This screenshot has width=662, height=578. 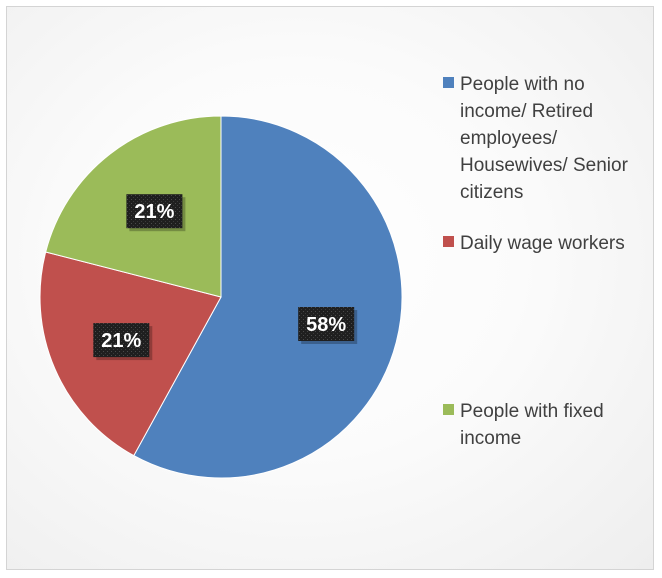 I want to click on legend-label: People with fixed income, so click(x=532, y=425).